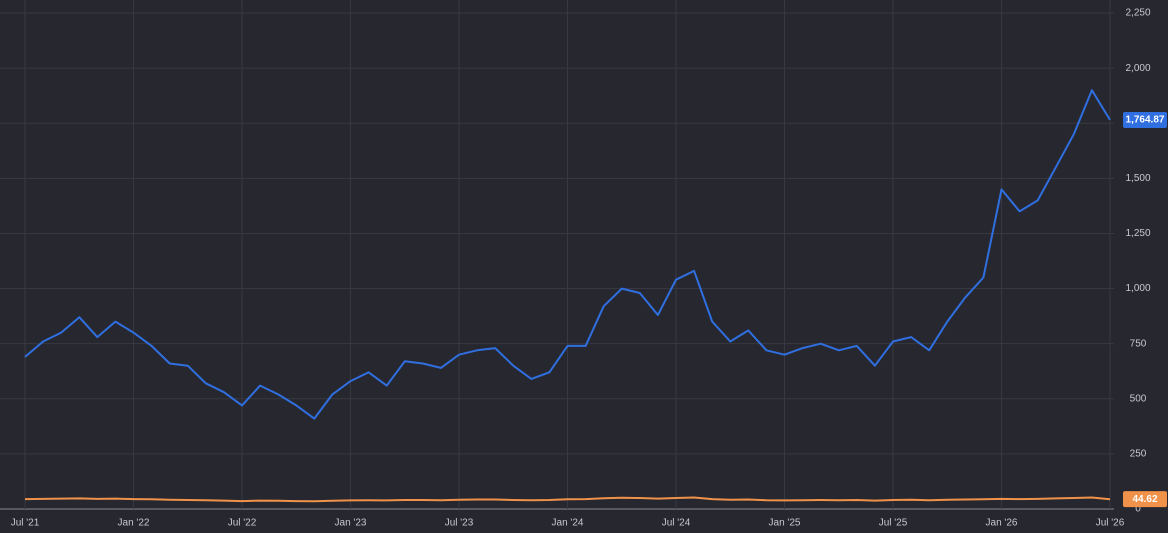 The image size is (1168, 533). Describe the element at coordinates (1137, 68) in the screenshot. I see `y-tick-label: 2,000` at that location.